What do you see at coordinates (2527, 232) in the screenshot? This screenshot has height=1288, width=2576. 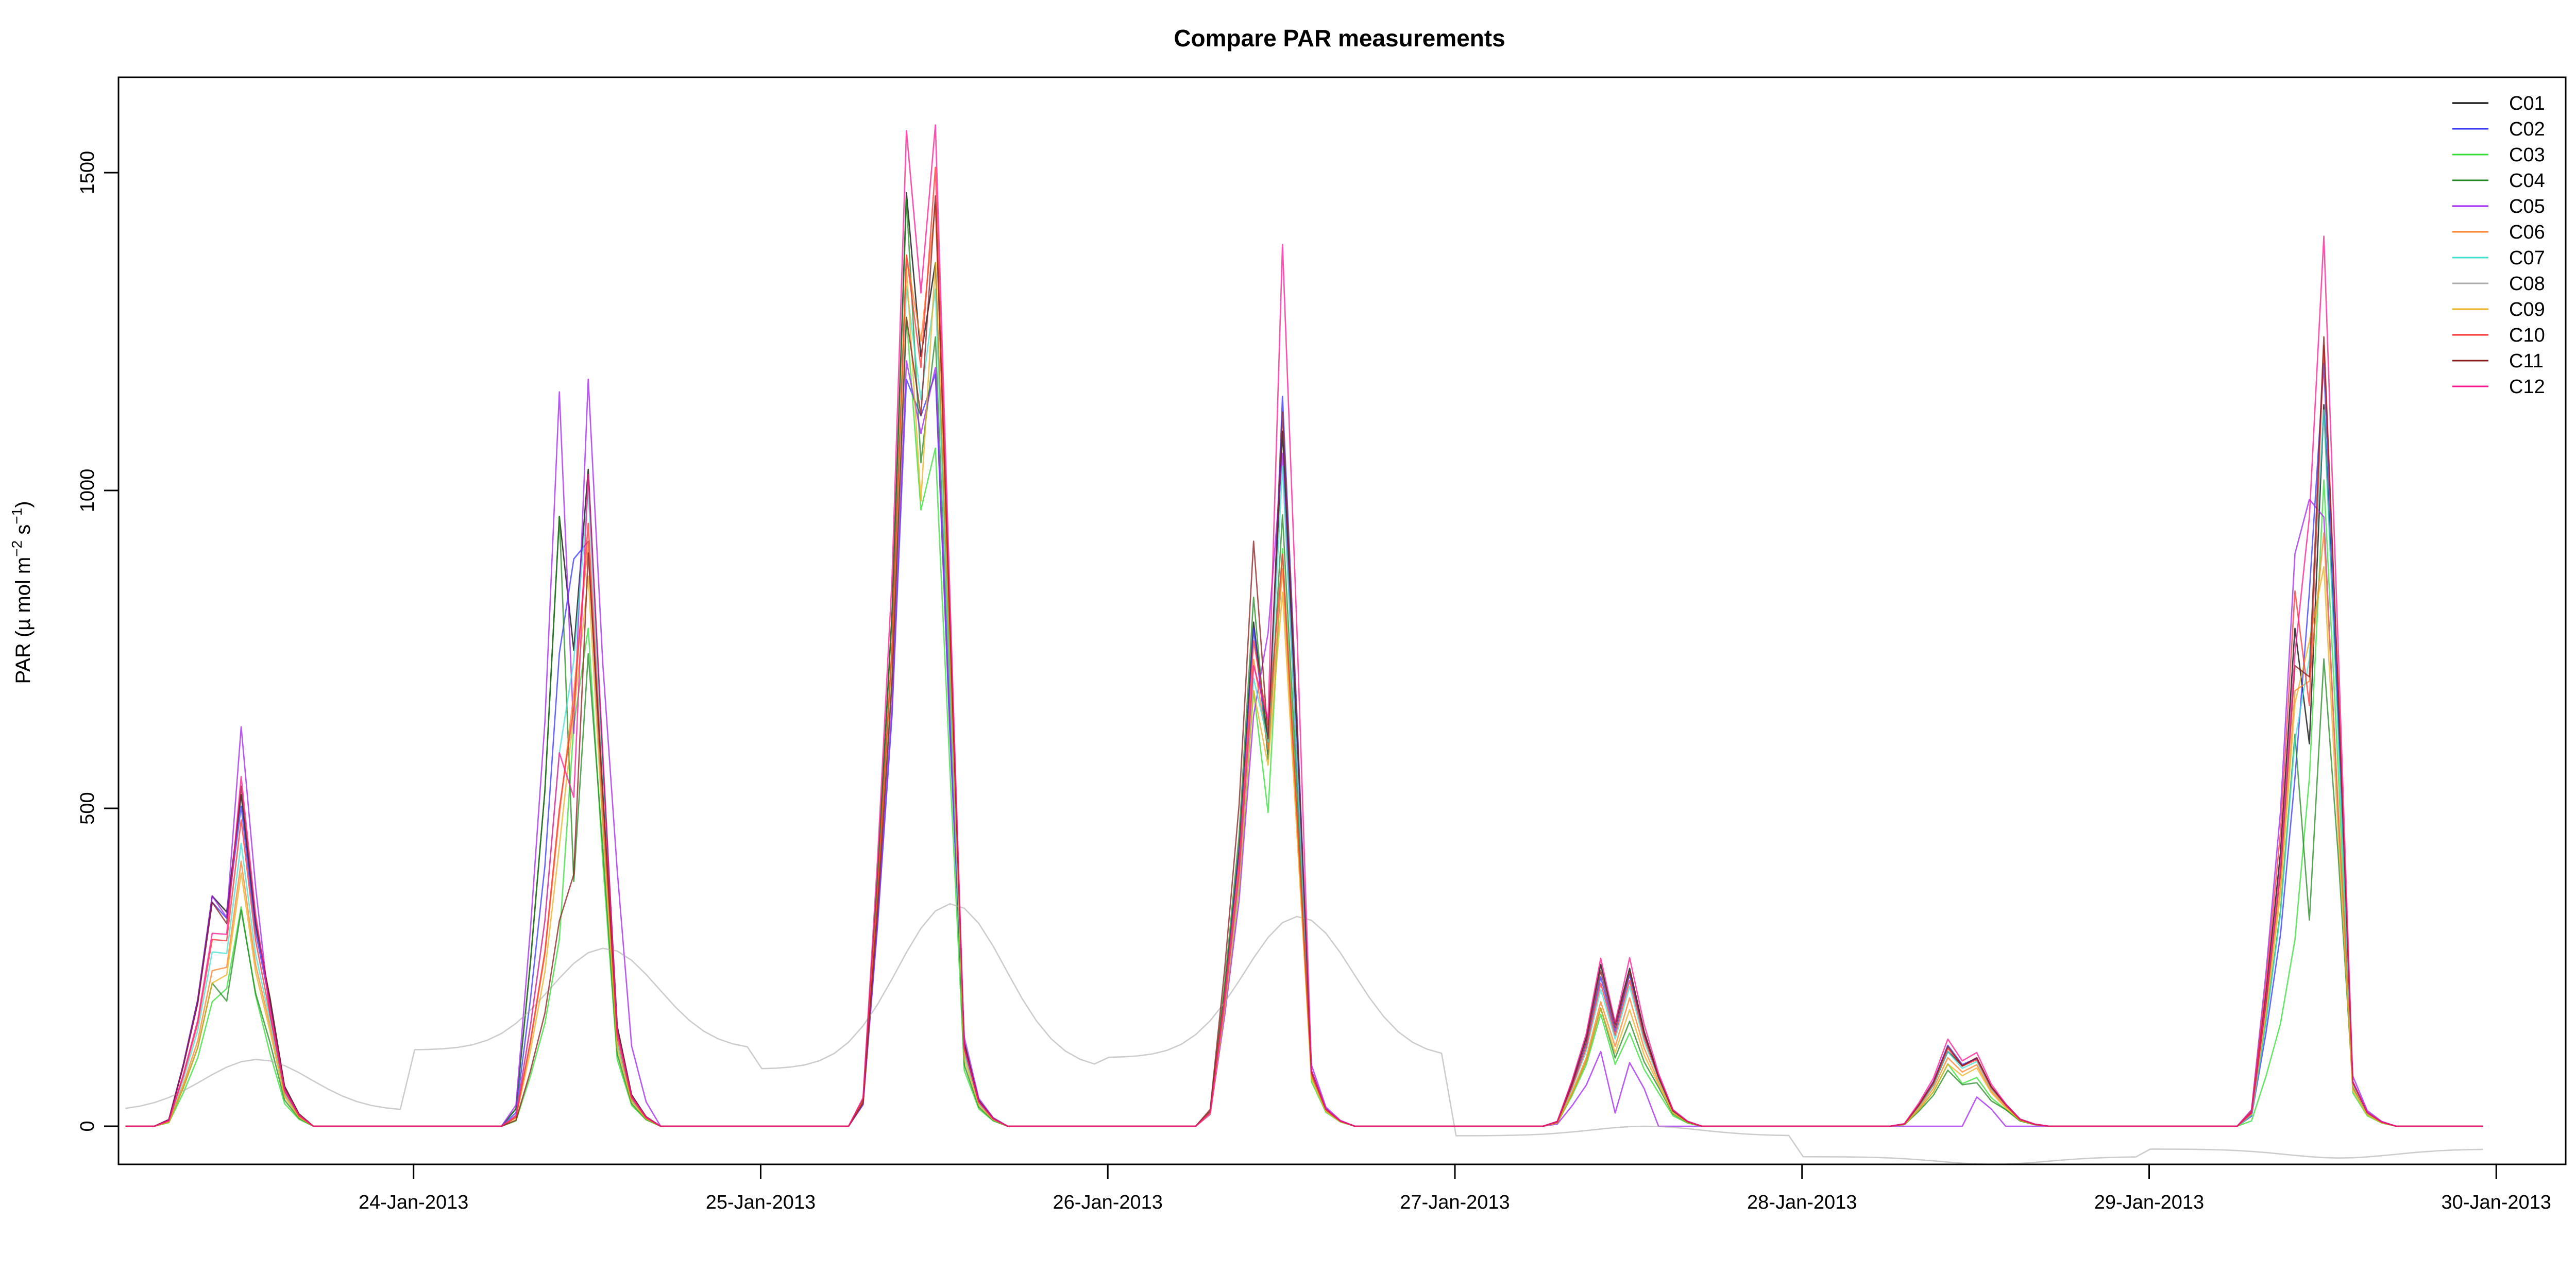 I see `legend-label-c06: C06` at bounding box center [2527, 232].